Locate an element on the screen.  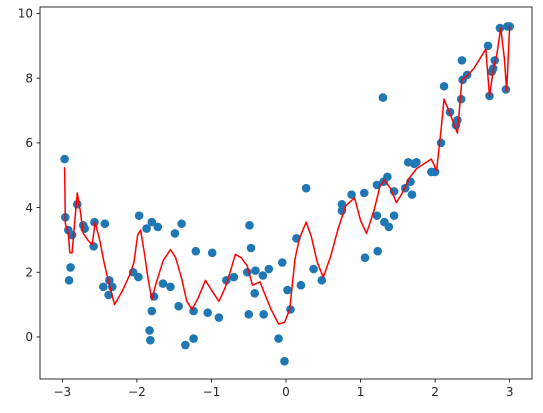
x-tick-label: 3 is located at coordinates (510, 392).